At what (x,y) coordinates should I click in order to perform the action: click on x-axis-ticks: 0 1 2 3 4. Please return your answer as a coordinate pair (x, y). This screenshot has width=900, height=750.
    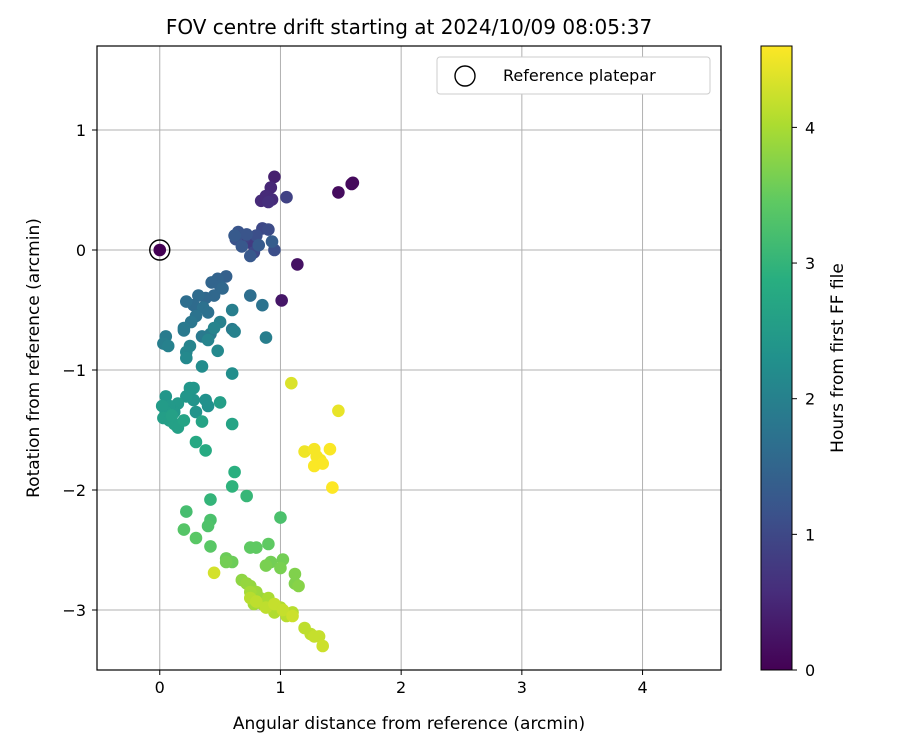
    Looking at the image, I should click on (401, 683).